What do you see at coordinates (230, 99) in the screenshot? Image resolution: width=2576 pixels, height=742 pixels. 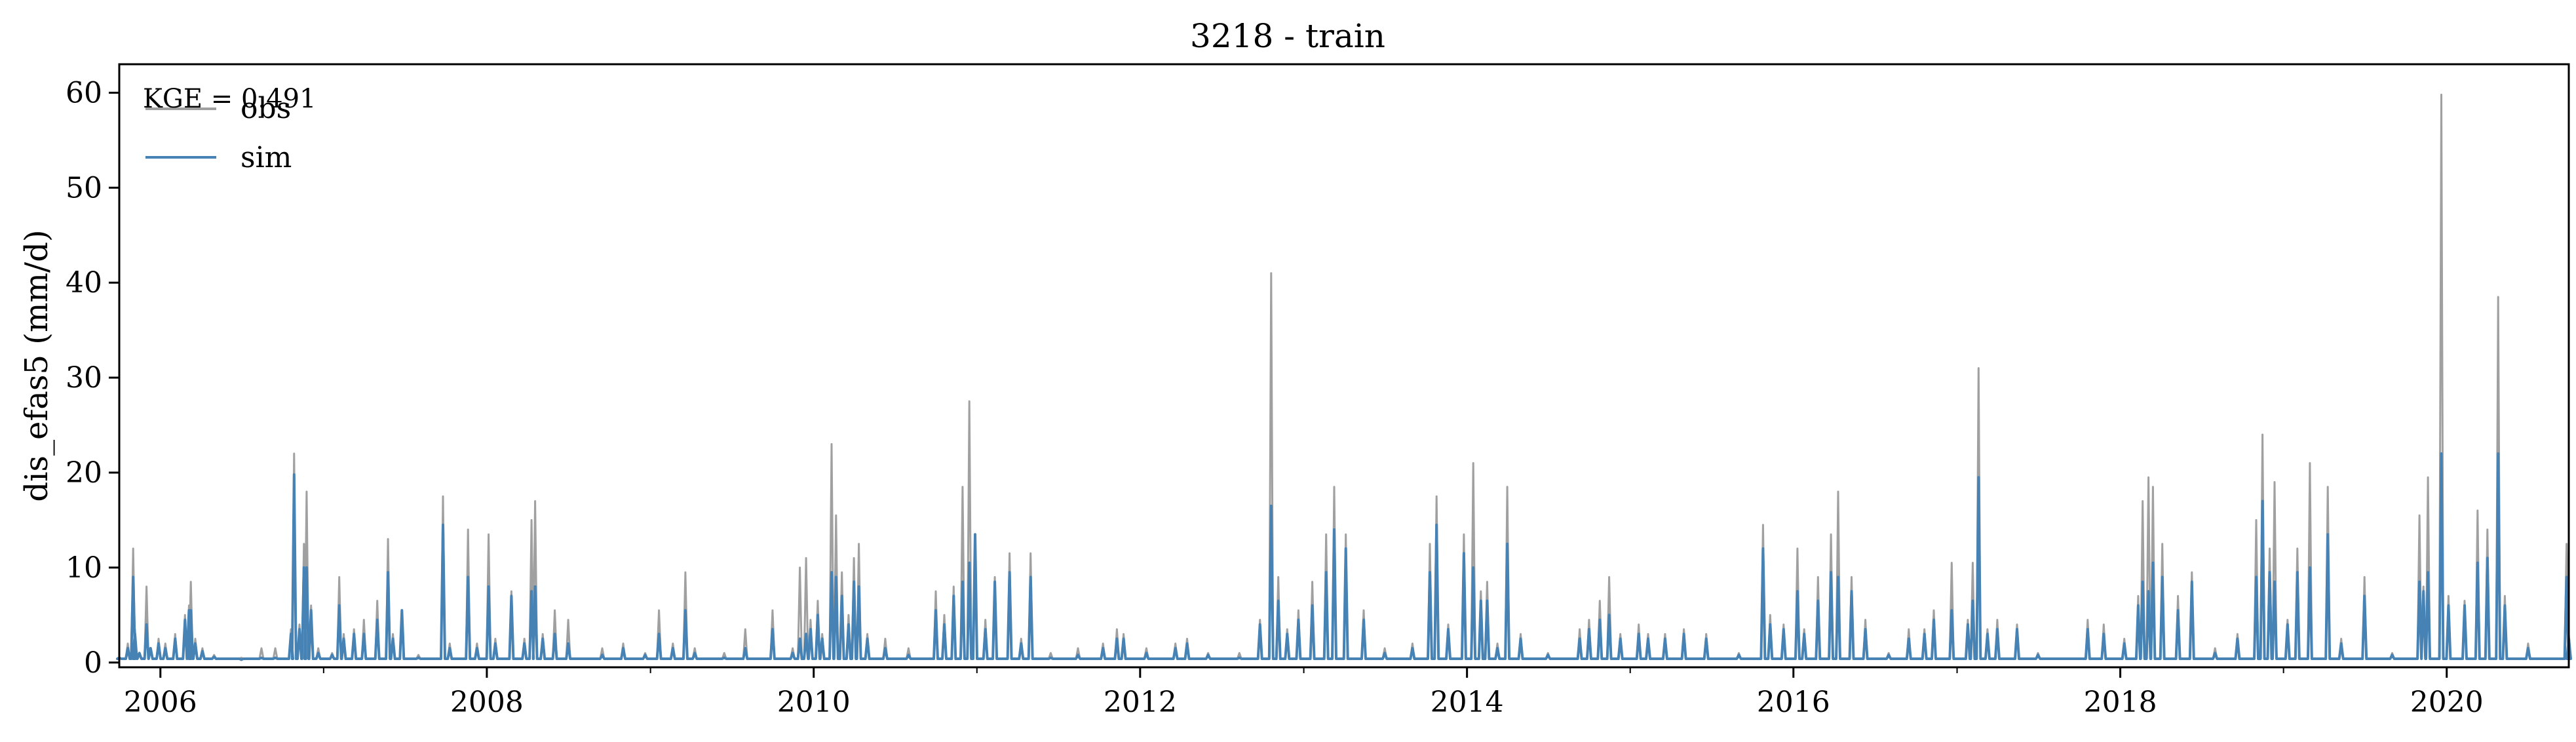 I see `kge-annotation: KGE = 0.491` at bounding box center [230, 99].